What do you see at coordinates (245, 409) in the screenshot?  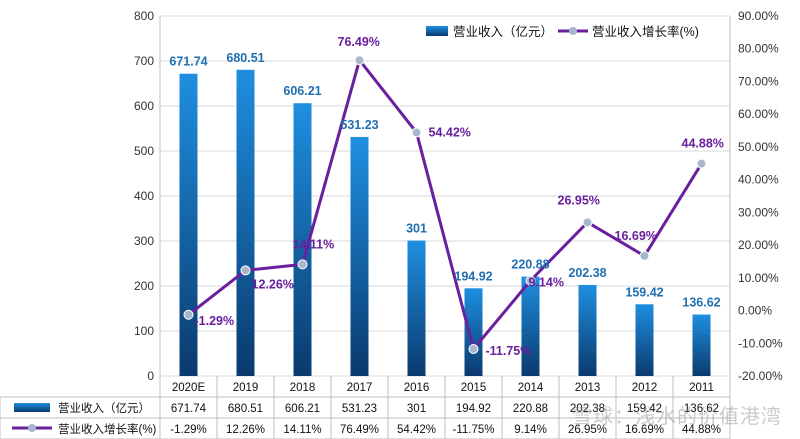 I see `table-cell-revenue: 680.51` at bounding box center [245, 409].